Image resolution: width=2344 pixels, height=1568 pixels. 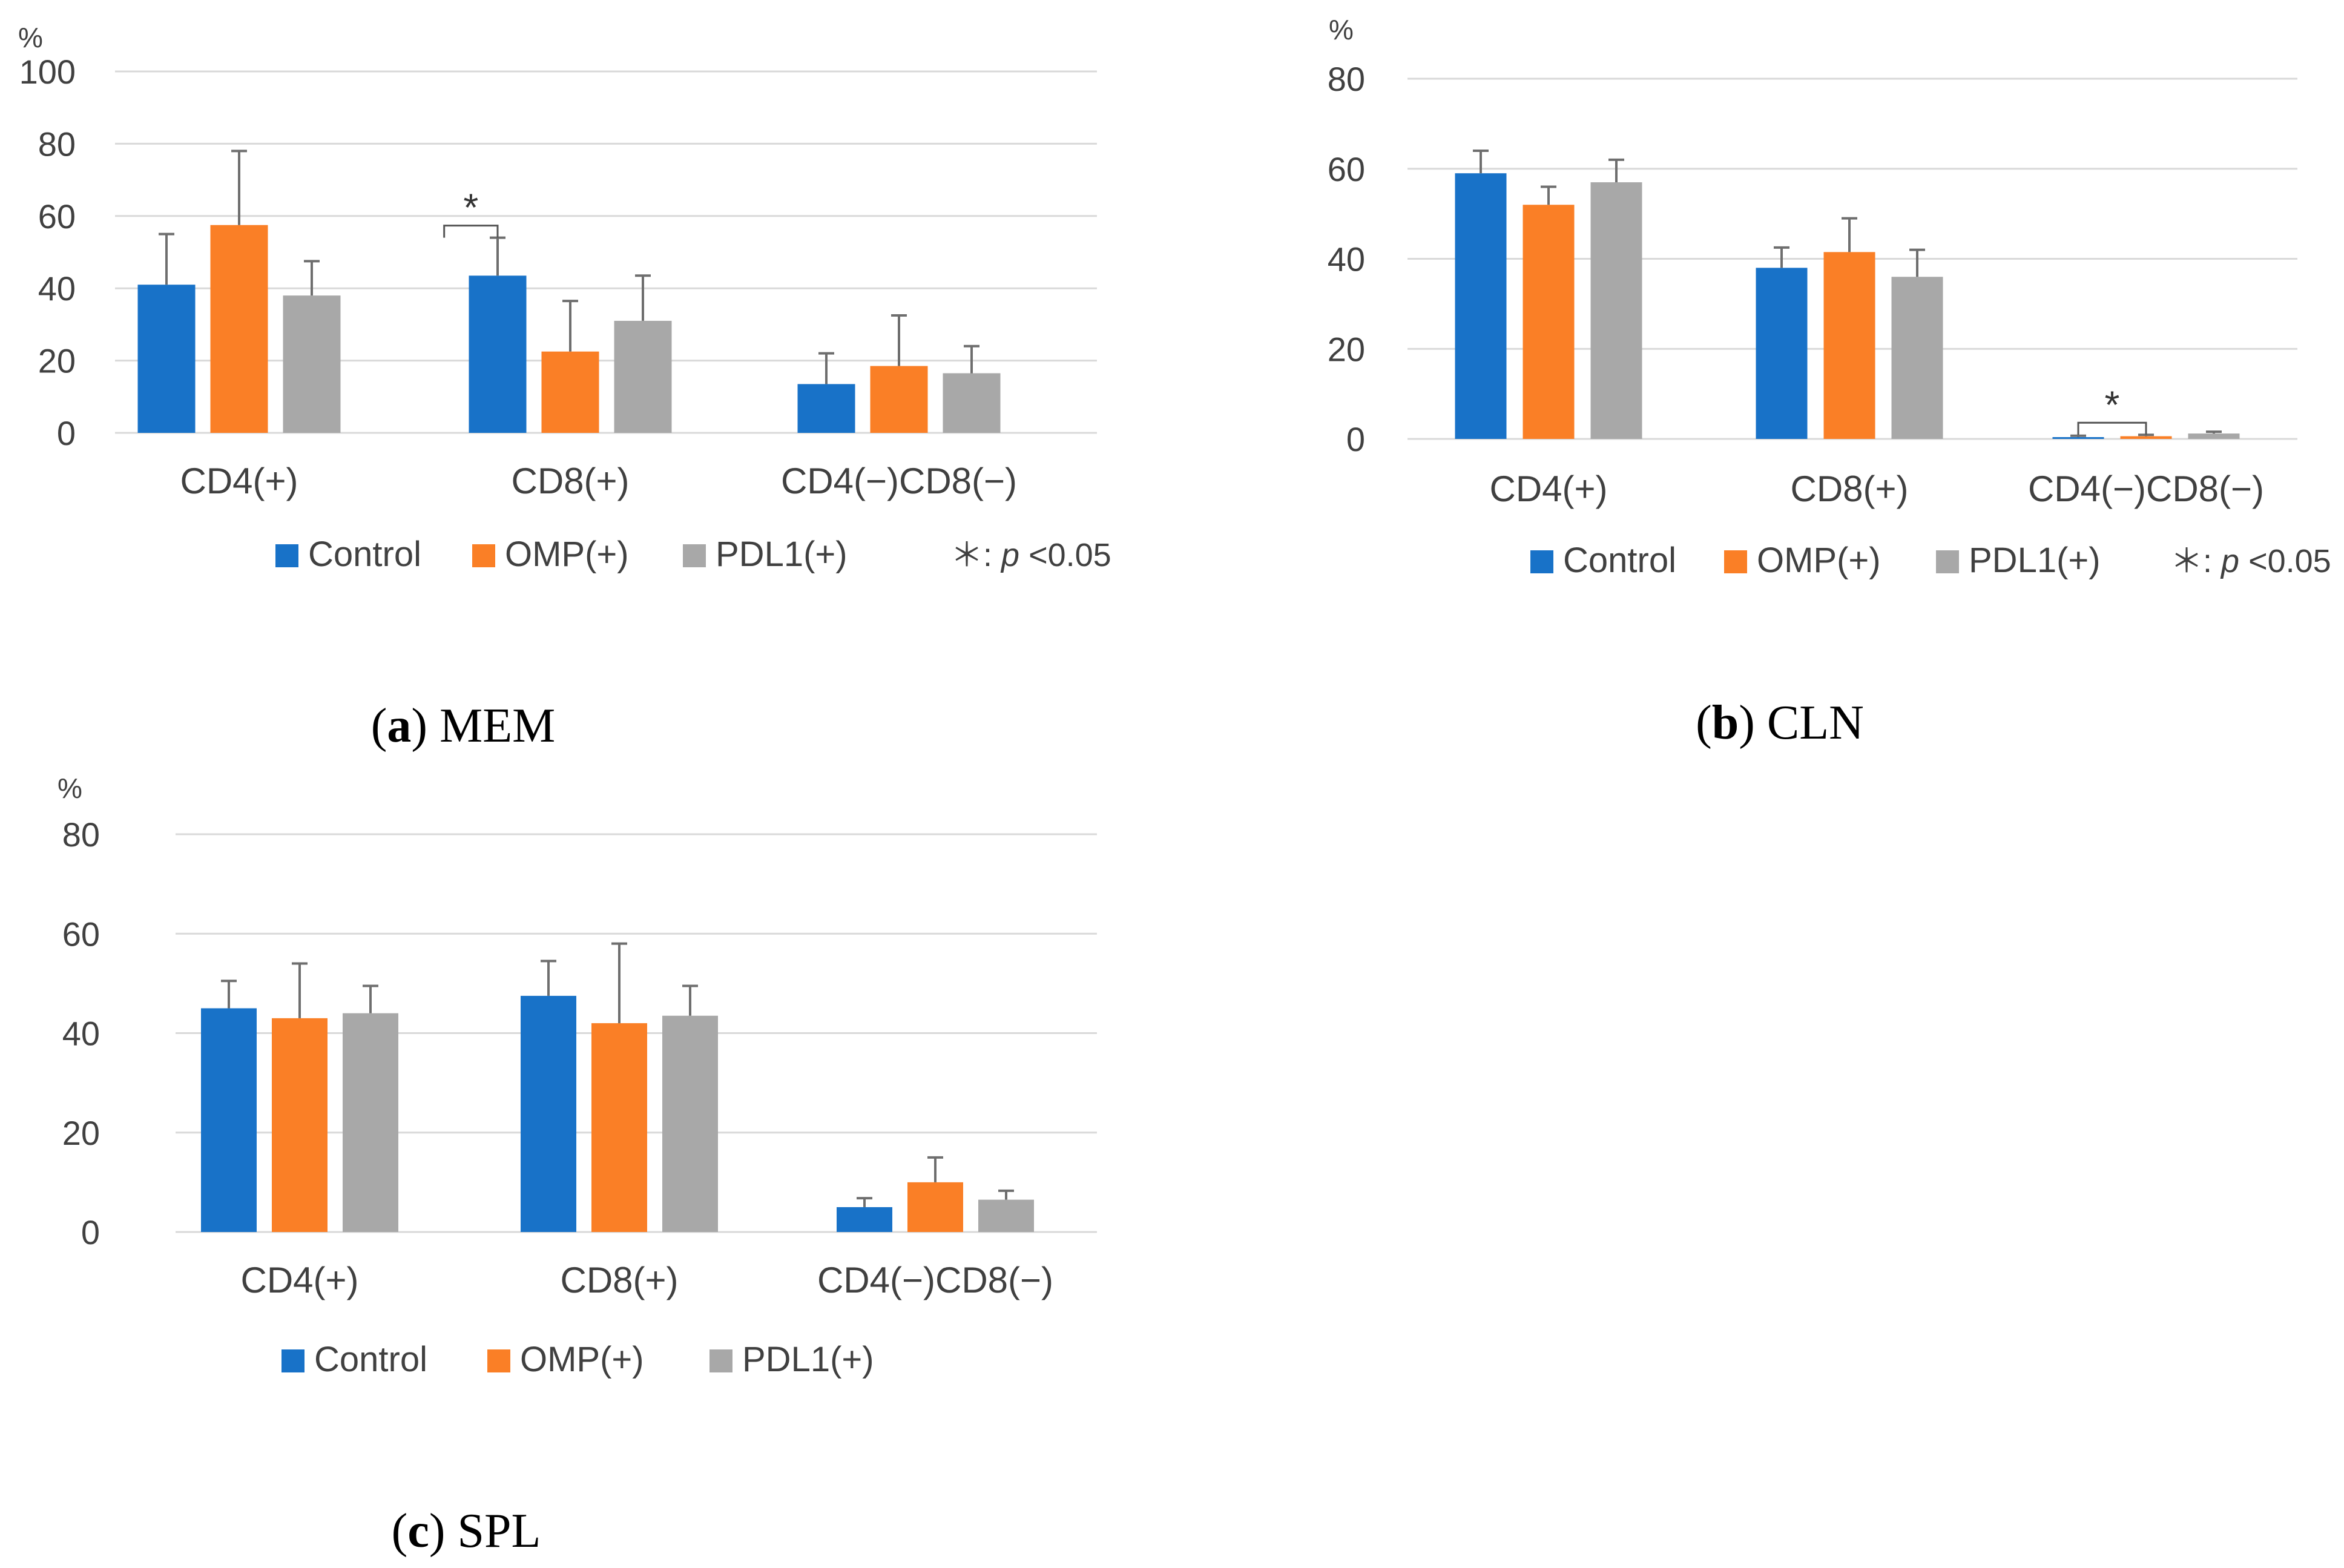 I want to click on panel-caption-name: MEM, so click(x=497, y=726).